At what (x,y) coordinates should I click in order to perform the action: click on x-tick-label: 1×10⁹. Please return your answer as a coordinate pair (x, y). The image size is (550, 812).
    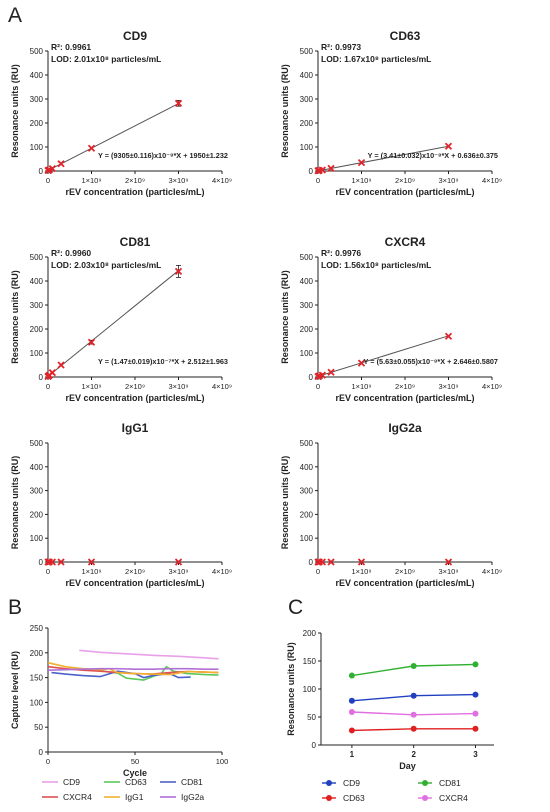
    Looking at the image, I should click on (361, 571).